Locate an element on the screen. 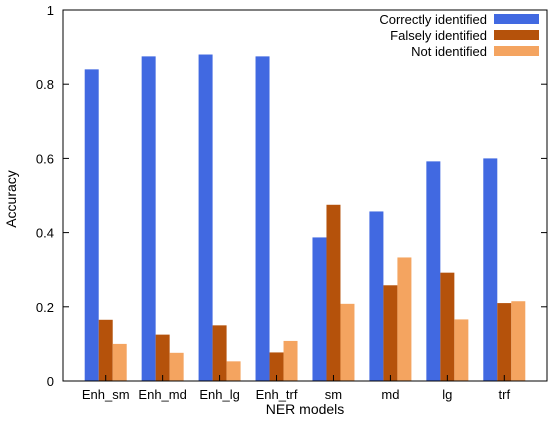 This screenshot has width=550, height=422. x-tick-label: Enh_trf is located at coordinates (277, 394).